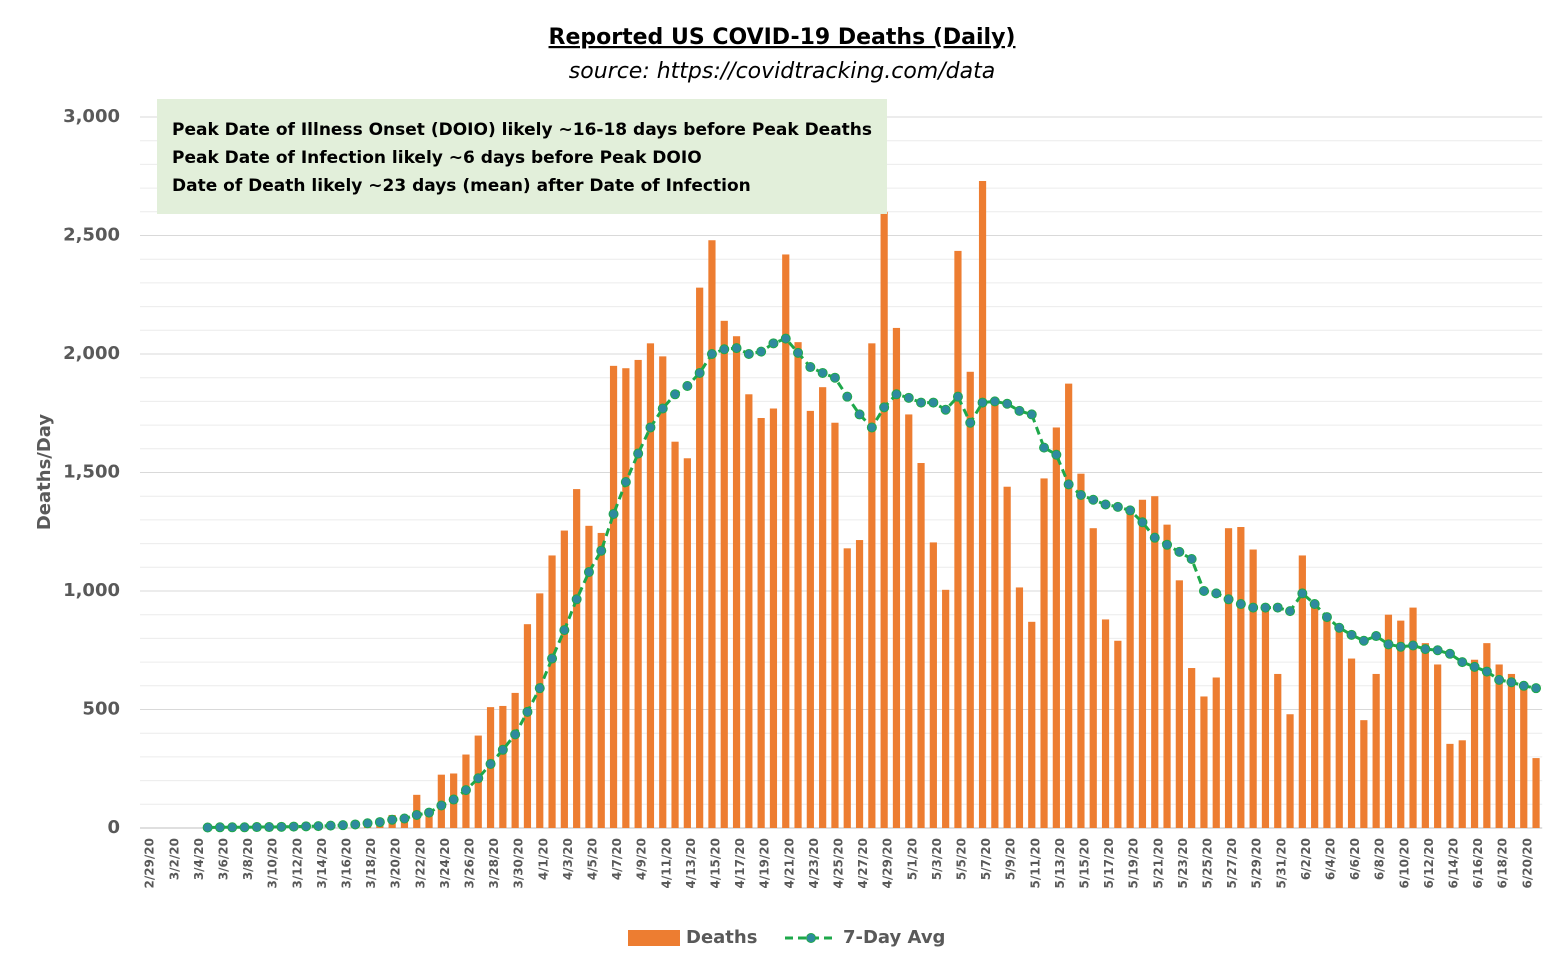 Image resolution: width=1564 pixels, height=972 pixels. Describe the element at coordinates (986, 859) in the screenshot. I see `x-tick-label: 5/7/20` at that location.